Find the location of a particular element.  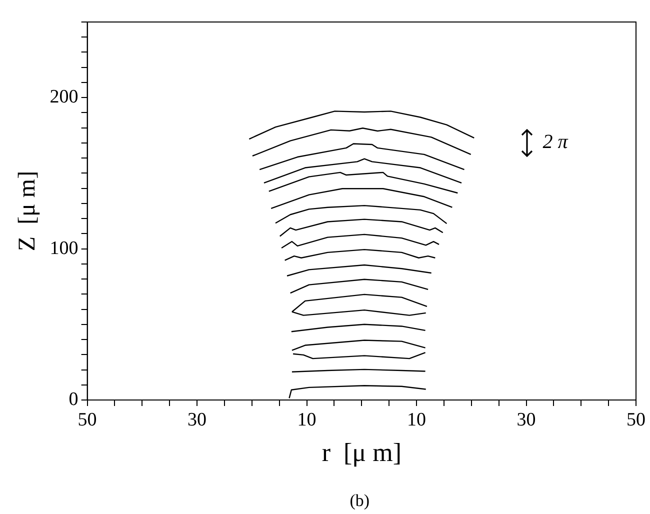

y-axis-title: Z [μ m] is located at coordinates (27, 211).